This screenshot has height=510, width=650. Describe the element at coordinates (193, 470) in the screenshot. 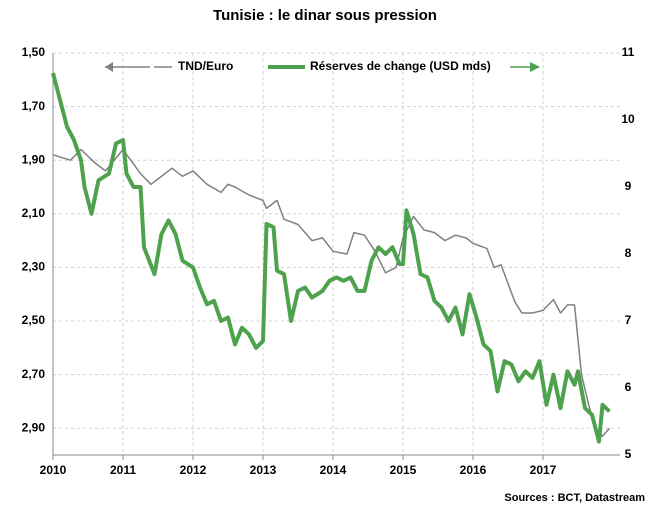

I see `x-tick-label: 2012` at that location.